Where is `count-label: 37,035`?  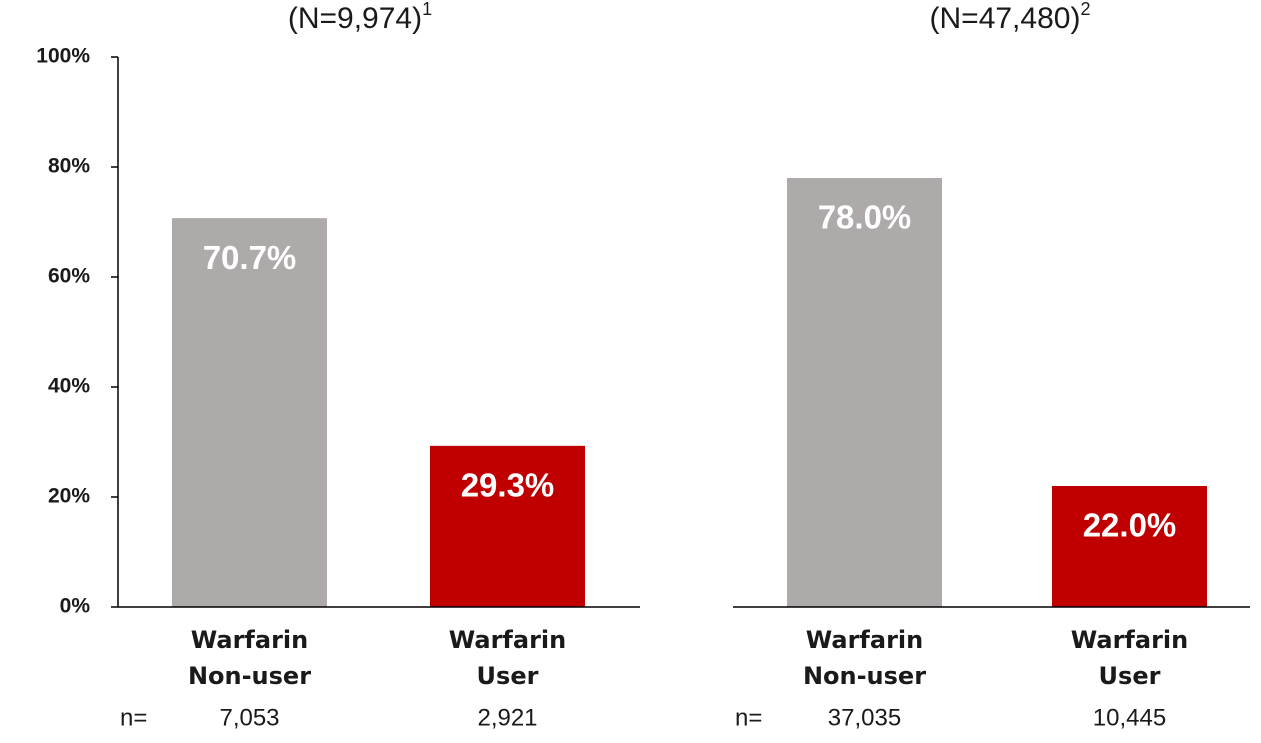 count-label: 37,035 is located at coordinates (864, 717).